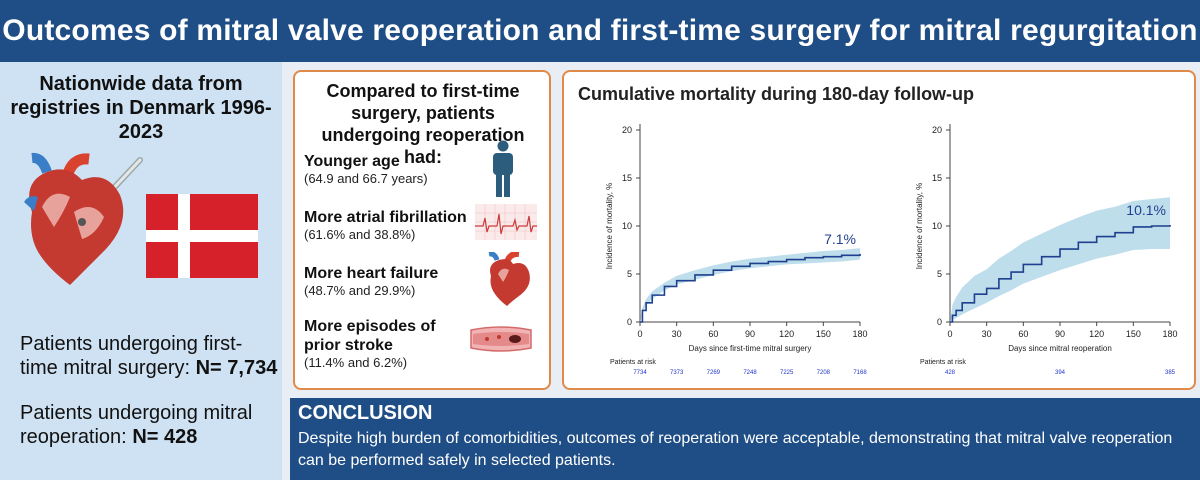 The height and width of the screenshot is (480, 1200). I want to click on item-detail: (11.4% and 6.2%), so click(356, 362).